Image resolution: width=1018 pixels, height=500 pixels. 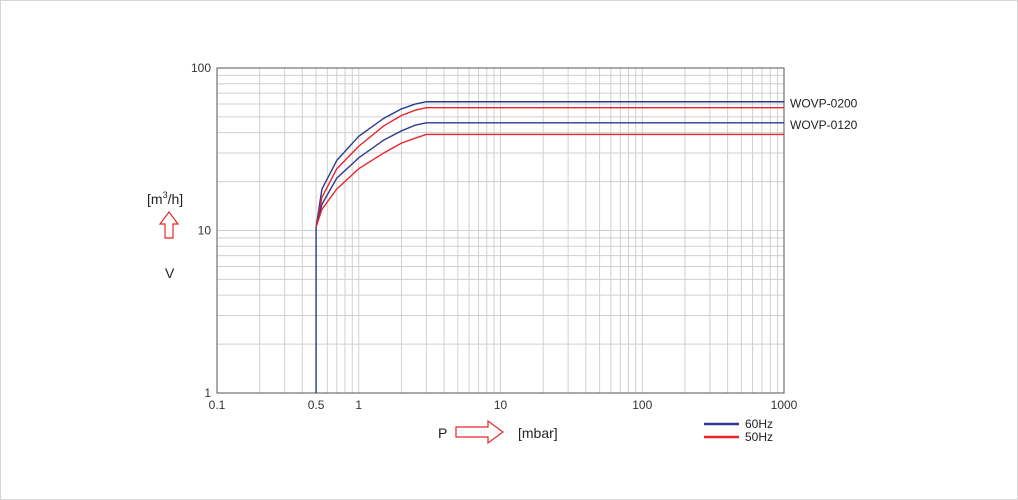 I want to click on y-axis-unit-label: [m3/h], so click(x=165, y=198).